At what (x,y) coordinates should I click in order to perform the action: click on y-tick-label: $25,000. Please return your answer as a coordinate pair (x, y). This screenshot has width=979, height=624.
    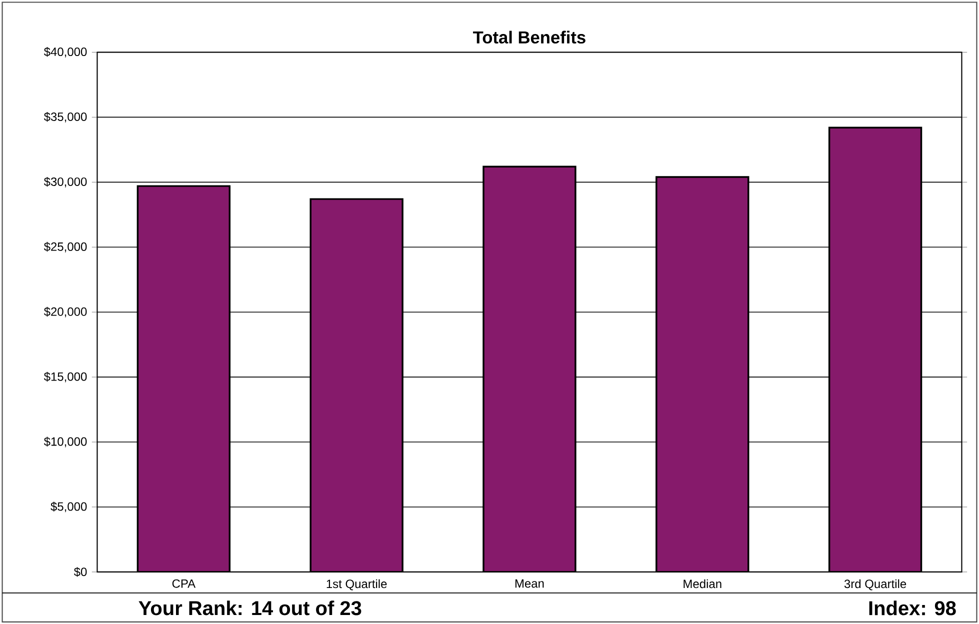
    Looking at the image, I should click on (65, 247).